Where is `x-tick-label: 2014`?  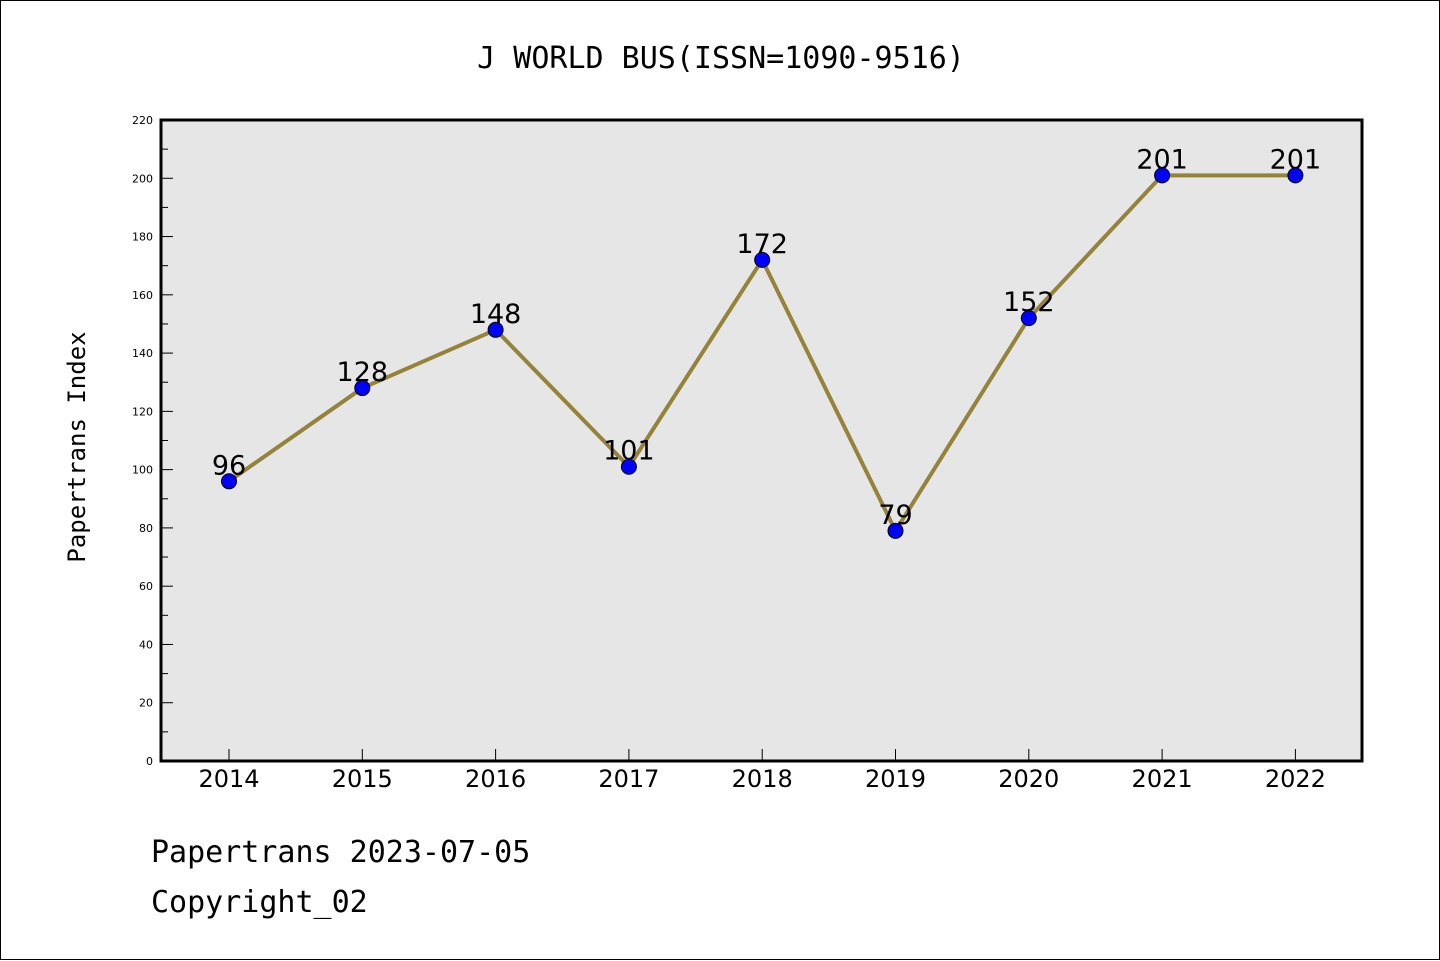 x-tick-label: 2014 is located at coordinates (228, 779).